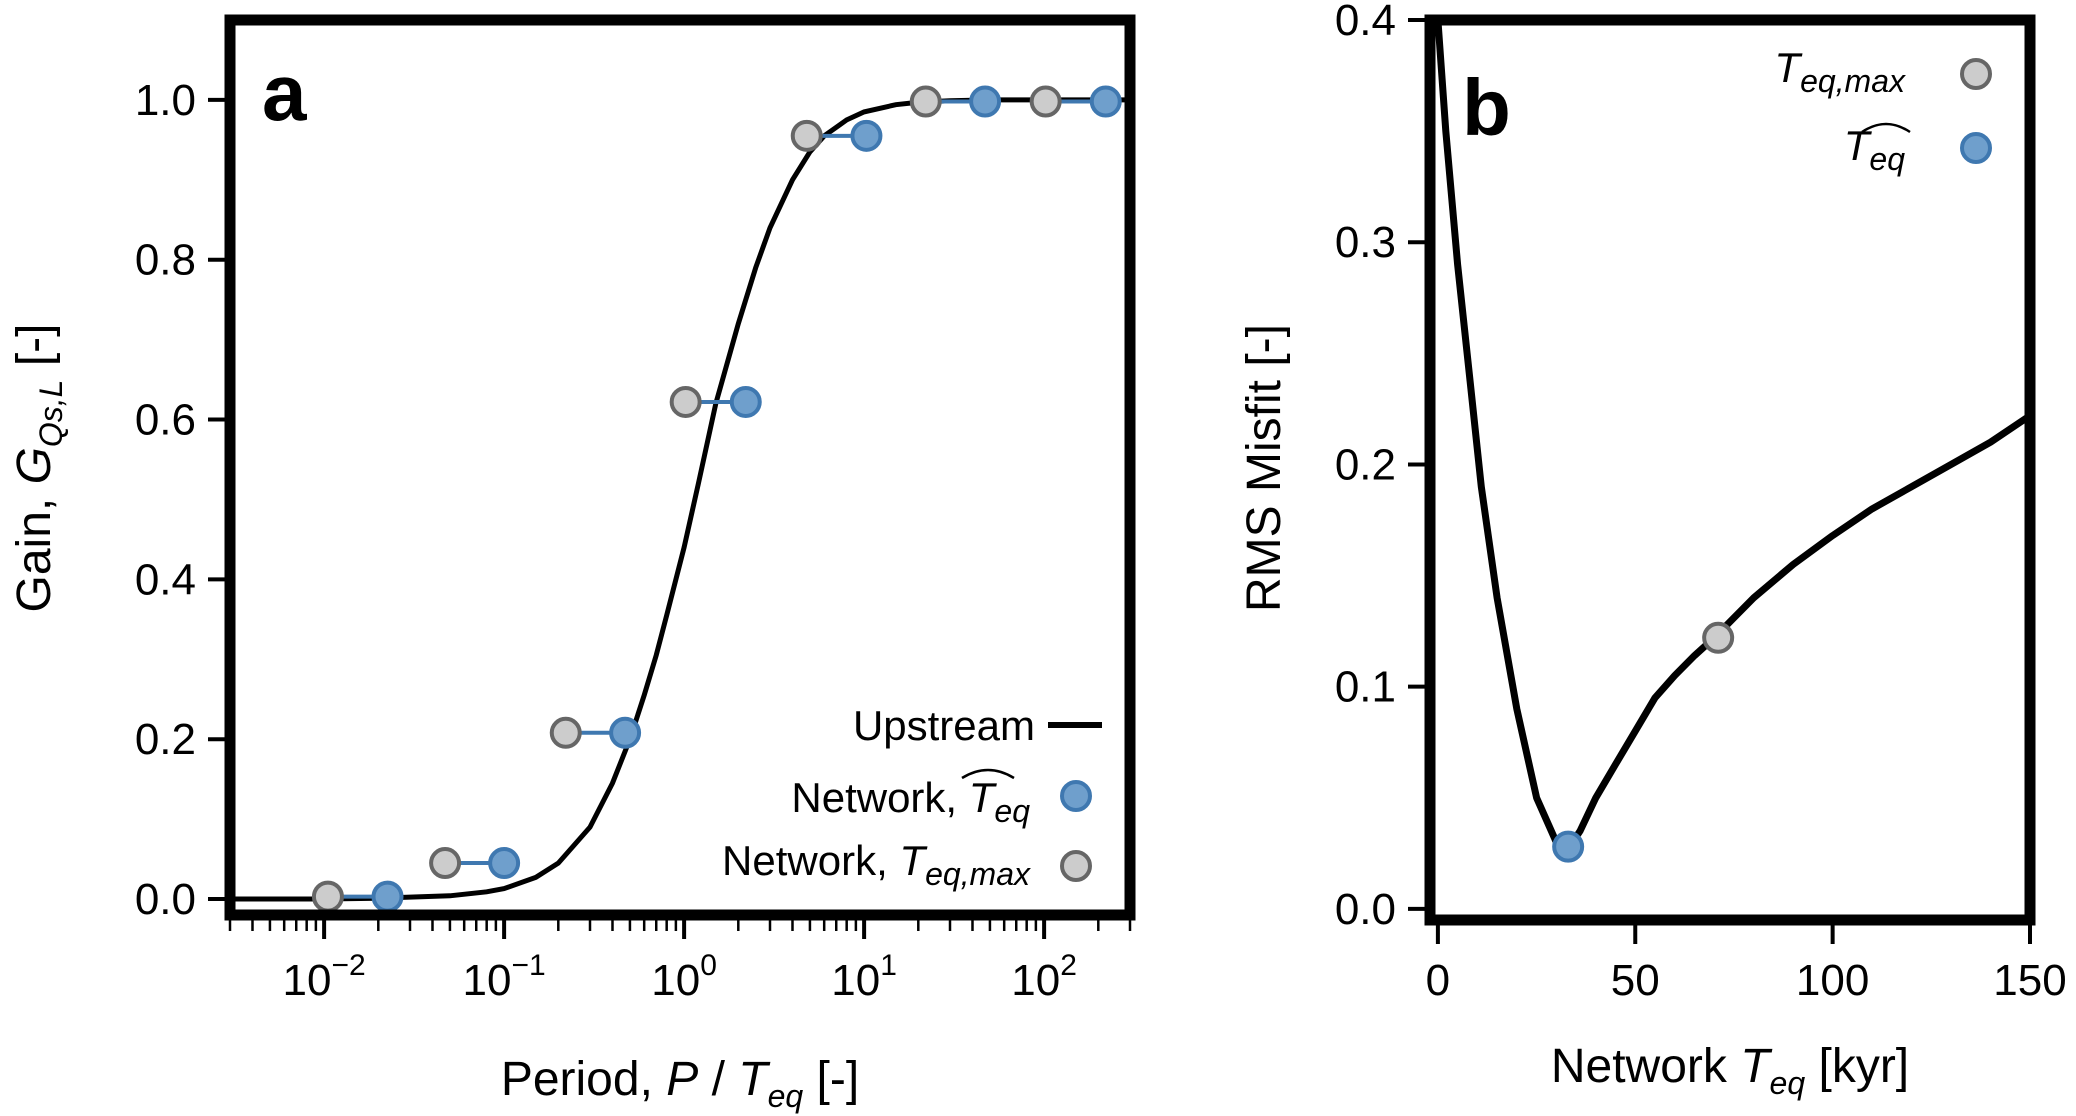 This screenshot has height=1116, width=2076. Describe the element at coordinates (680, 1083) in the screenshot. I see `a-x-axis-label: Period, P / Teq [-]` at that location.